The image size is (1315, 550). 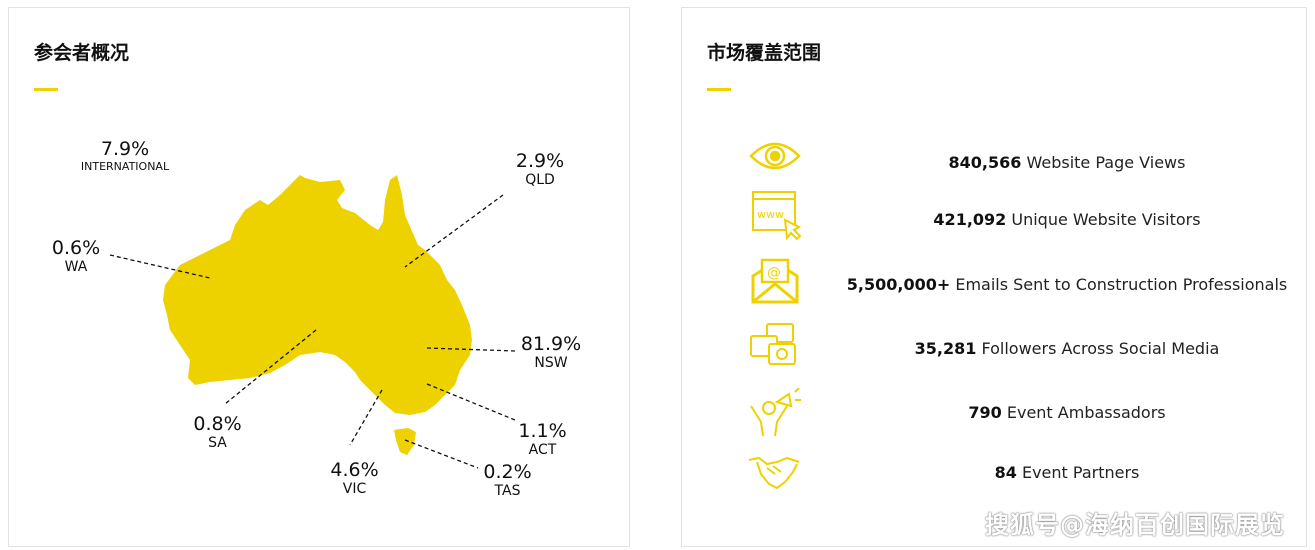 I want to click on stat-row: 790 Event Ambassadors, so click(x=1022, y=413).